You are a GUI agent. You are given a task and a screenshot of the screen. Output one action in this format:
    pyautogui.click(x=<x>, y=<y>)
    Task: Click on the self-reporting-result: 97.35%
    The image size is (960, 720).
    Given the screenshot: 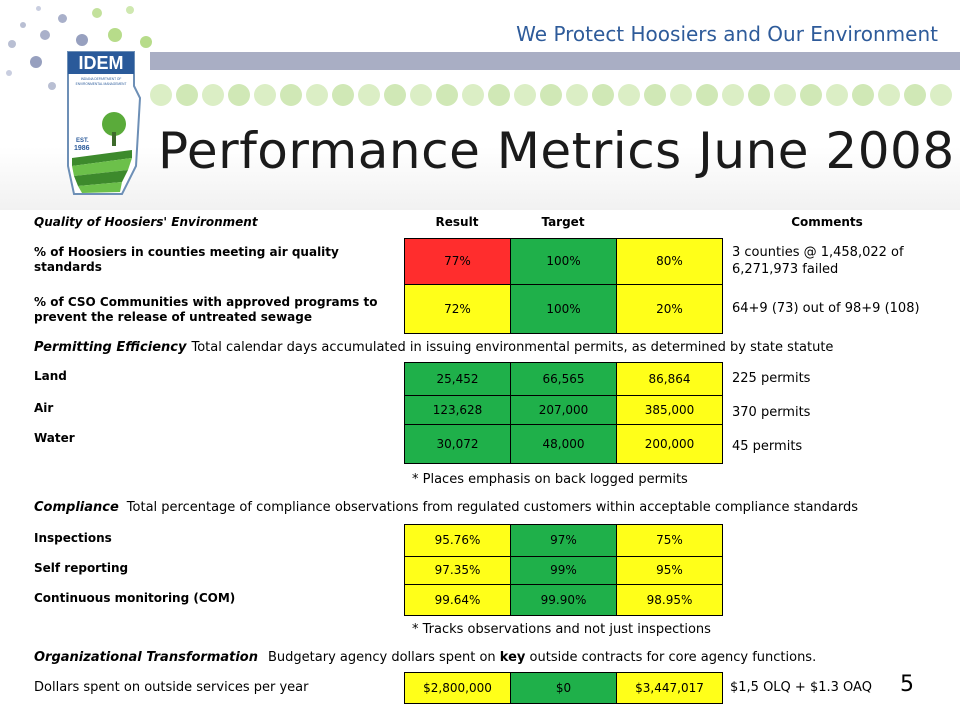 What is the action you would take?
    pyautogui.click(x=457, y=570)
    